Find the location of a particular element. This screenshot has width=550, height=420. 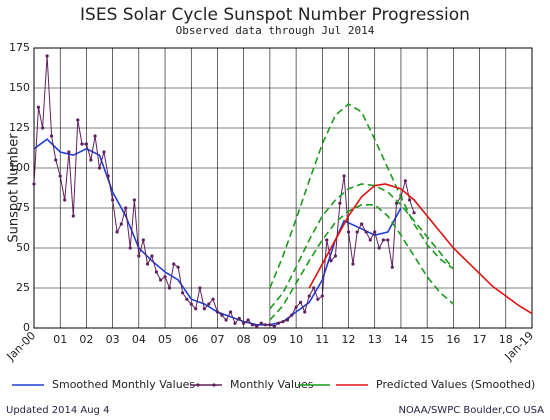

x-tick-label: 15 is located at coordinates (427, 339).